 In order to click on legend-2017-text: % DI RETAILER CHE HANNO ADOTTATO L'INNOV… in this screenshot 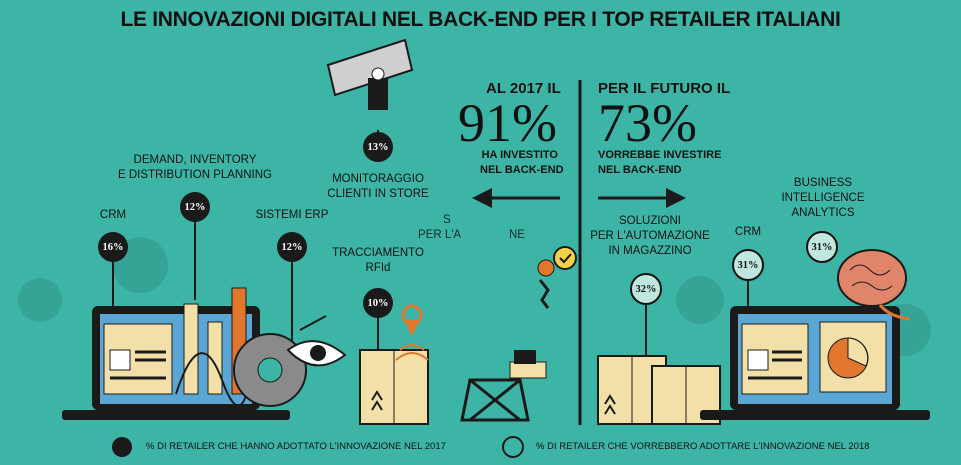, I will do `click(296, 446)`.